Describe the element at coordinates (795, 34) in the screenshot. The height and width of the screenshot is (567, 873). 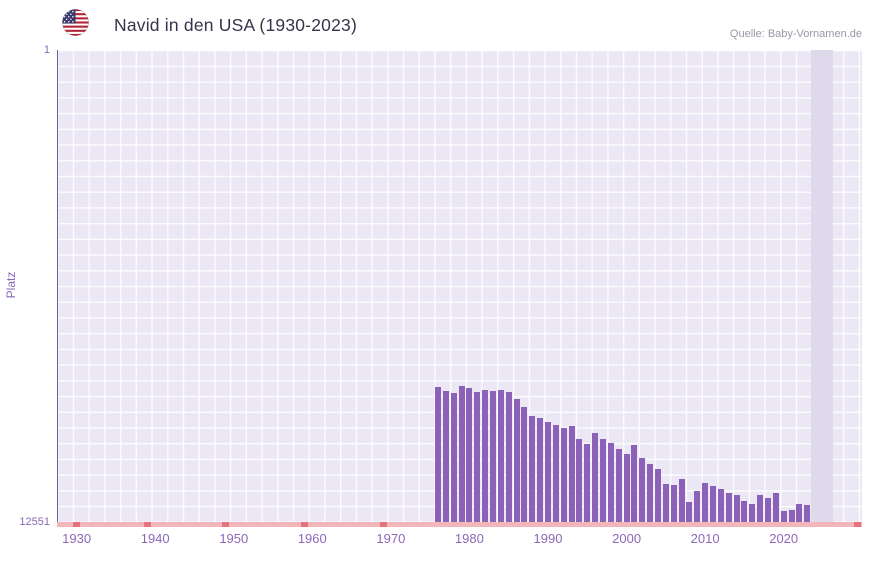
I see `source-attribution: Quelle: Baby-Vornamen.de` at that location.